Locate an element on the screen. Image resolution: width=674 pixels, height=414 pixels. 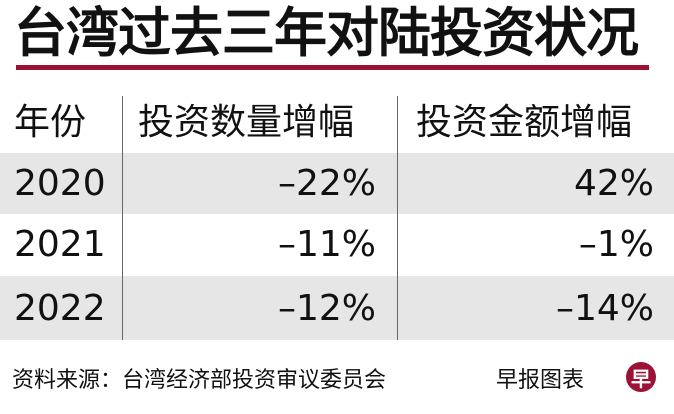
table-row: 2021 –11% –1% is located at coordinates (337, 244).